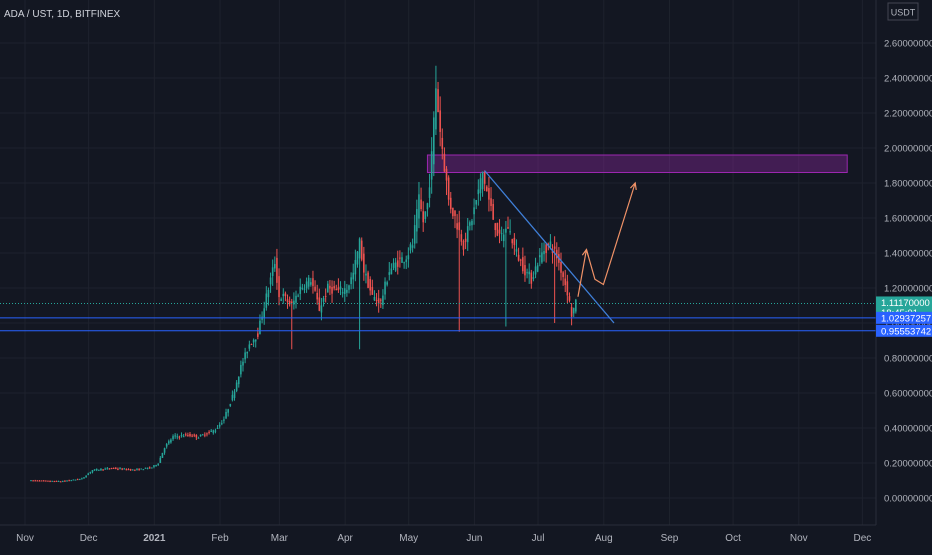 This screenshot has width=932, height=555. Describe the element at coordinates (606, 239) in the screenshot. I see `projection-path` at that location.